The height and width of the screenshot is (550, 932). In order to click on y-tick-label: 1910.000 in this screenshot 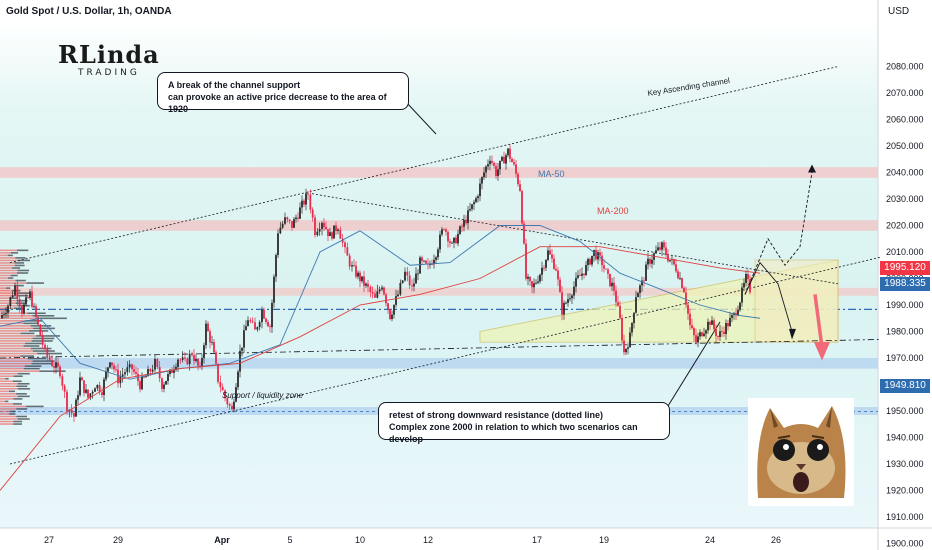, I will do `click(905, 517)`.